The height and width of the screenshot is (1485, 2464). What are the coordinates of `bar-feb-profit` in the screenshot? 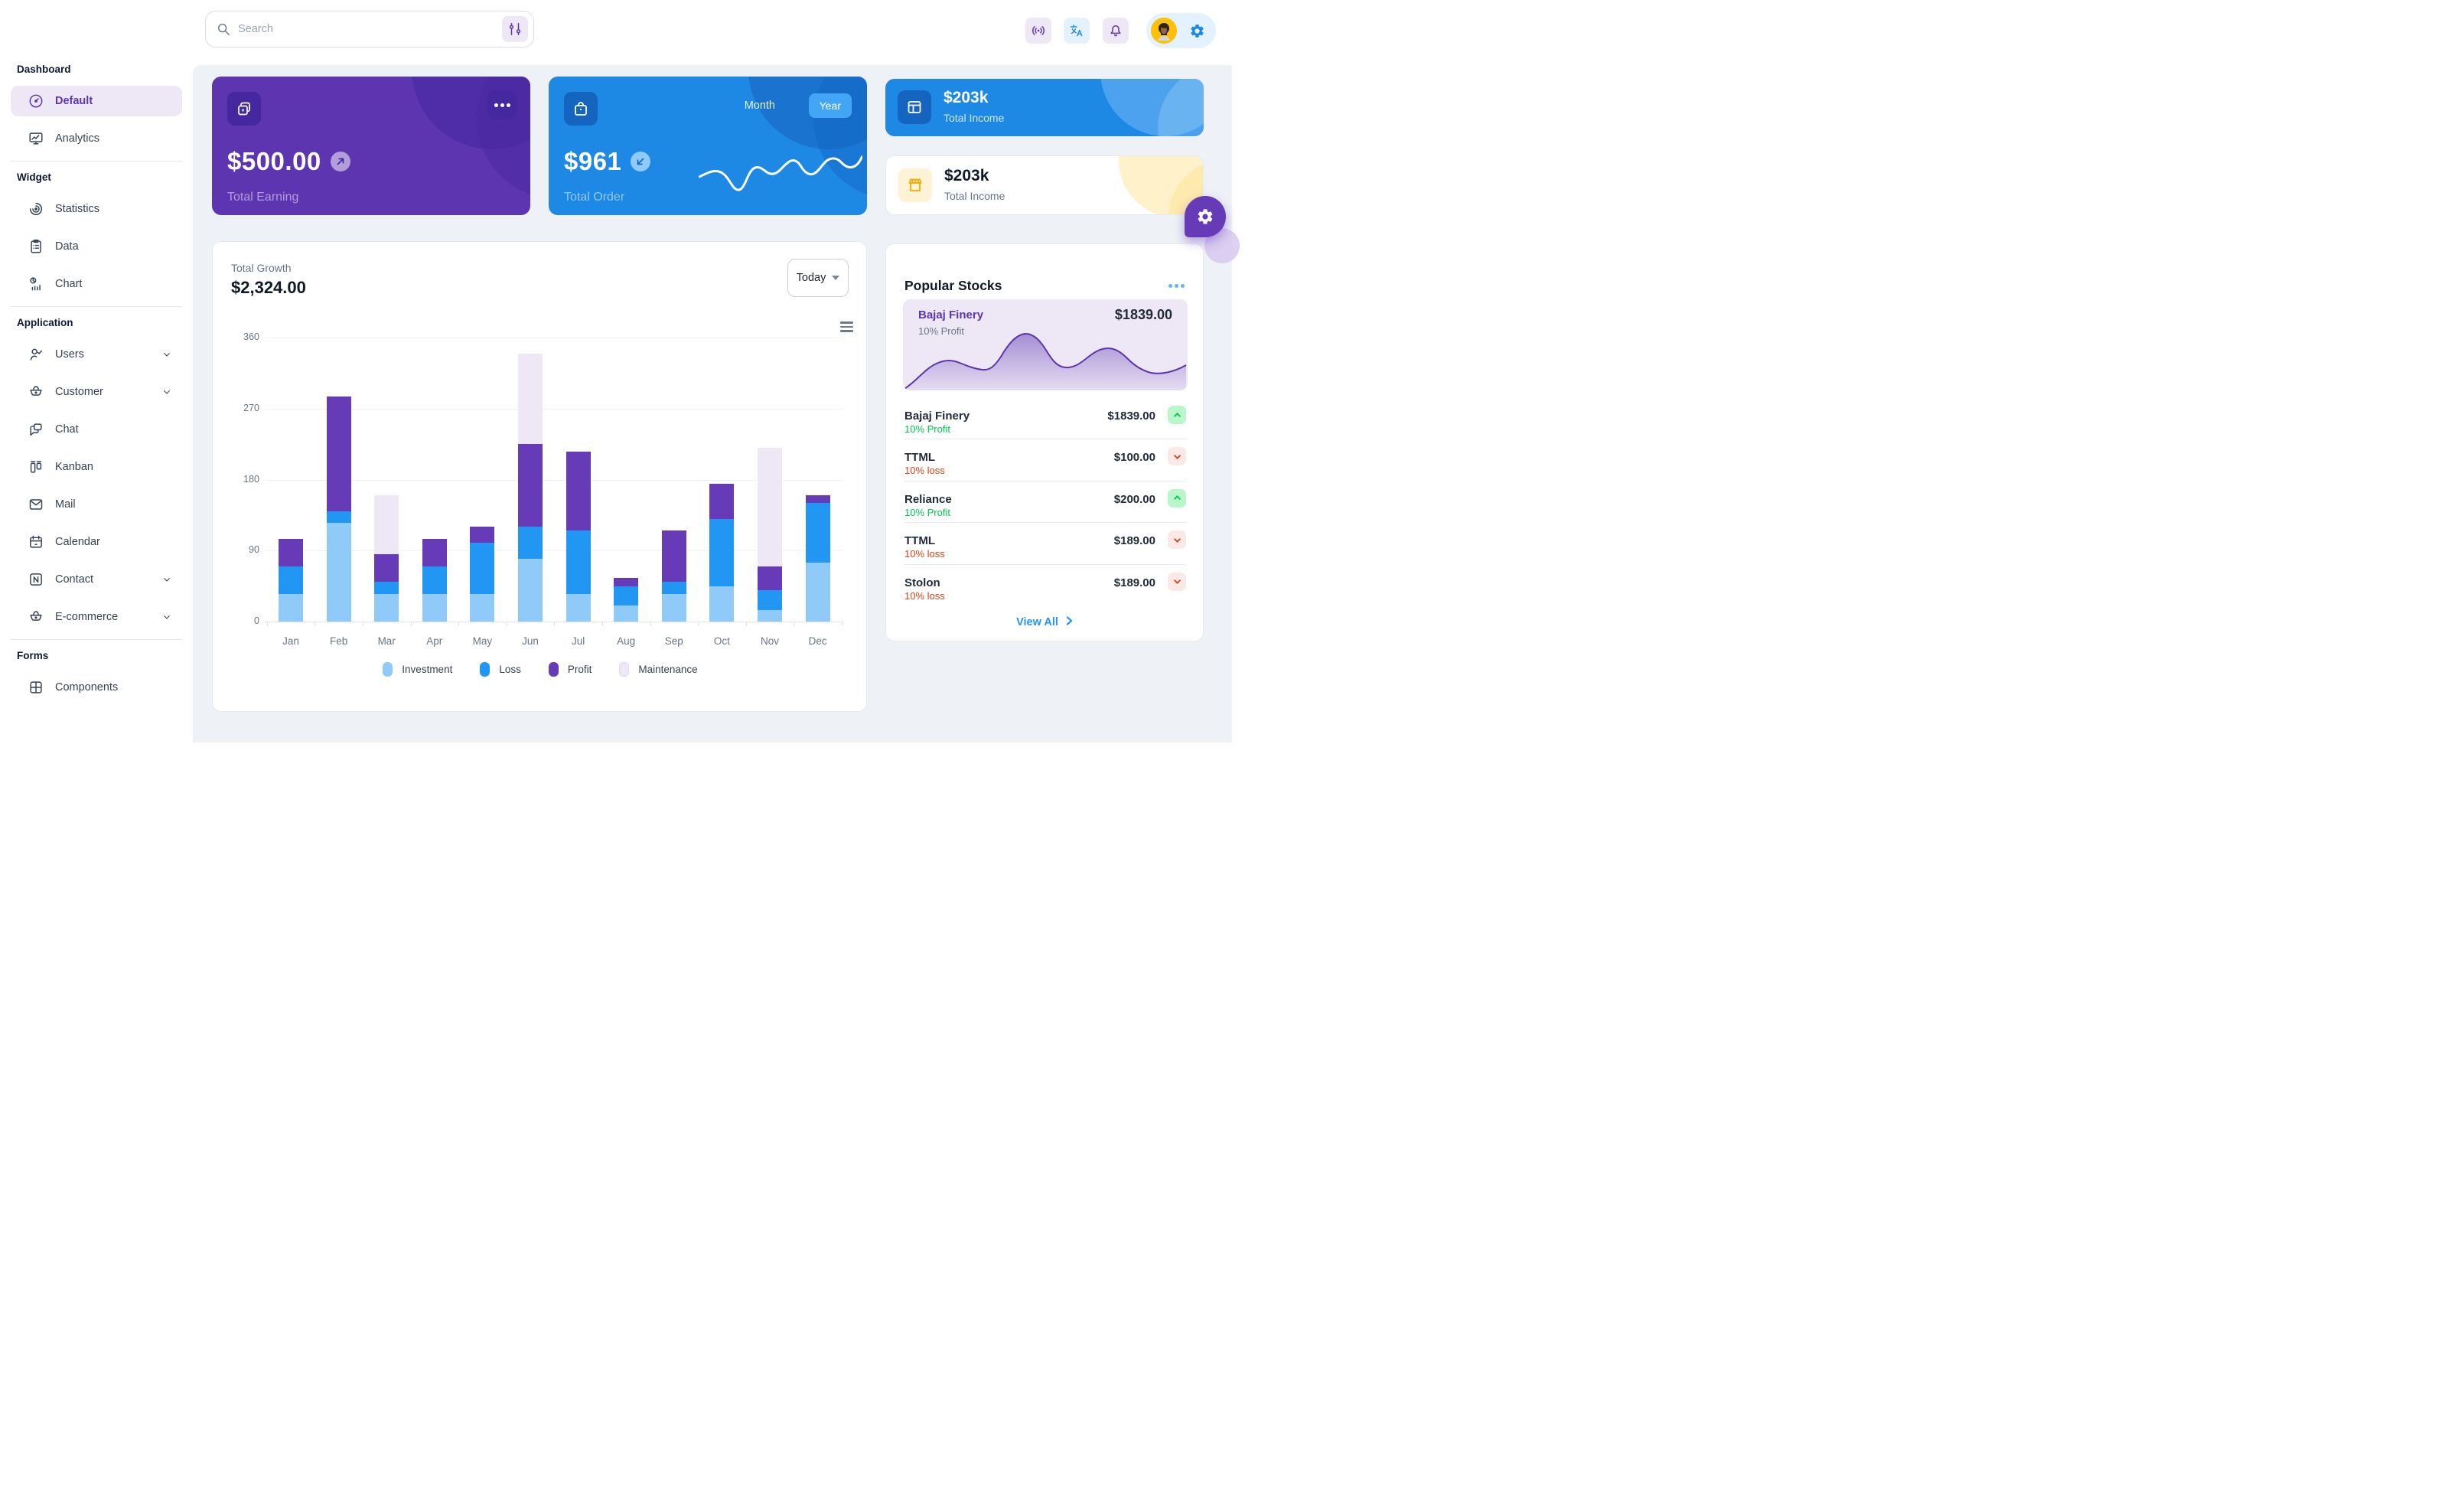 It's located at (338, 454).